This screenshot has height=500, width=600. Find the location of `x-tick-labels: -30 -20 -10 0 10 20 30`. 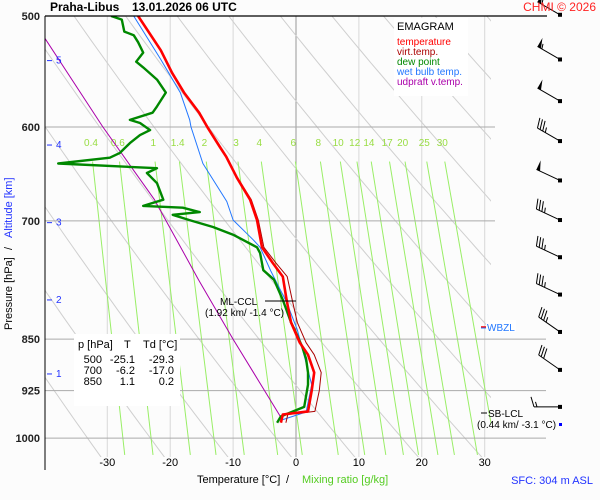

x-tick-labels: -30 -20 -10 0 10 20 30 is located at coordinates (294, 463).